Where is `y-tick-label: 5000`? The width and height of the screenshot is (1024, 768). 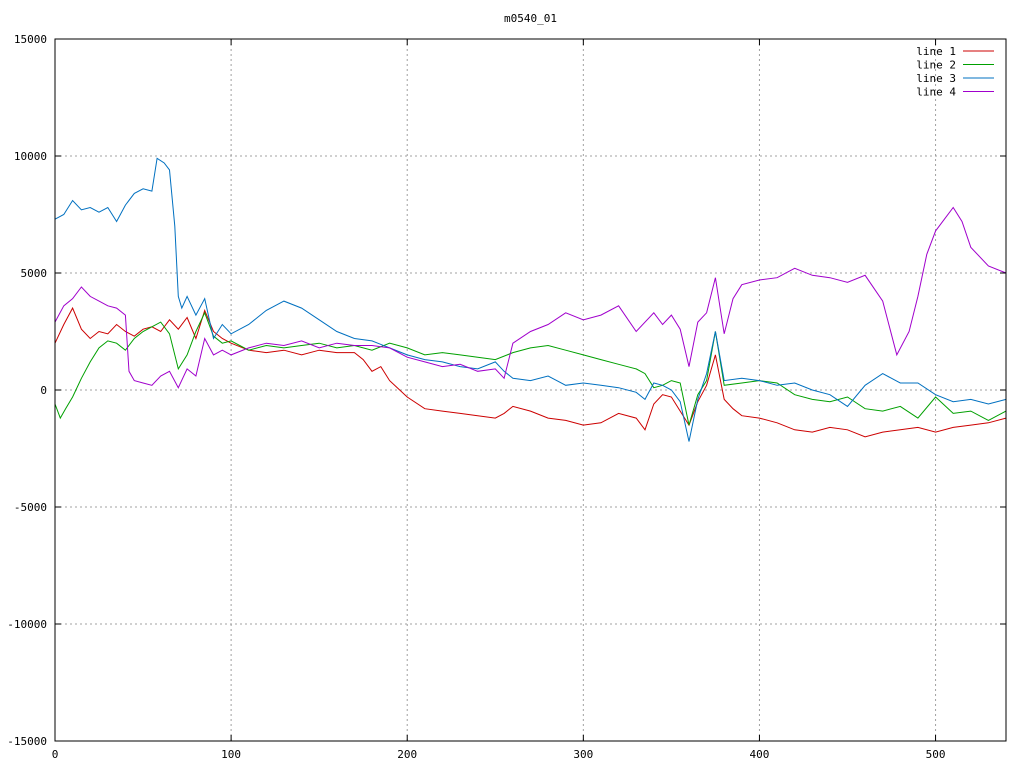 y-tick-label: 5000 is located at coordinates (34, 273).